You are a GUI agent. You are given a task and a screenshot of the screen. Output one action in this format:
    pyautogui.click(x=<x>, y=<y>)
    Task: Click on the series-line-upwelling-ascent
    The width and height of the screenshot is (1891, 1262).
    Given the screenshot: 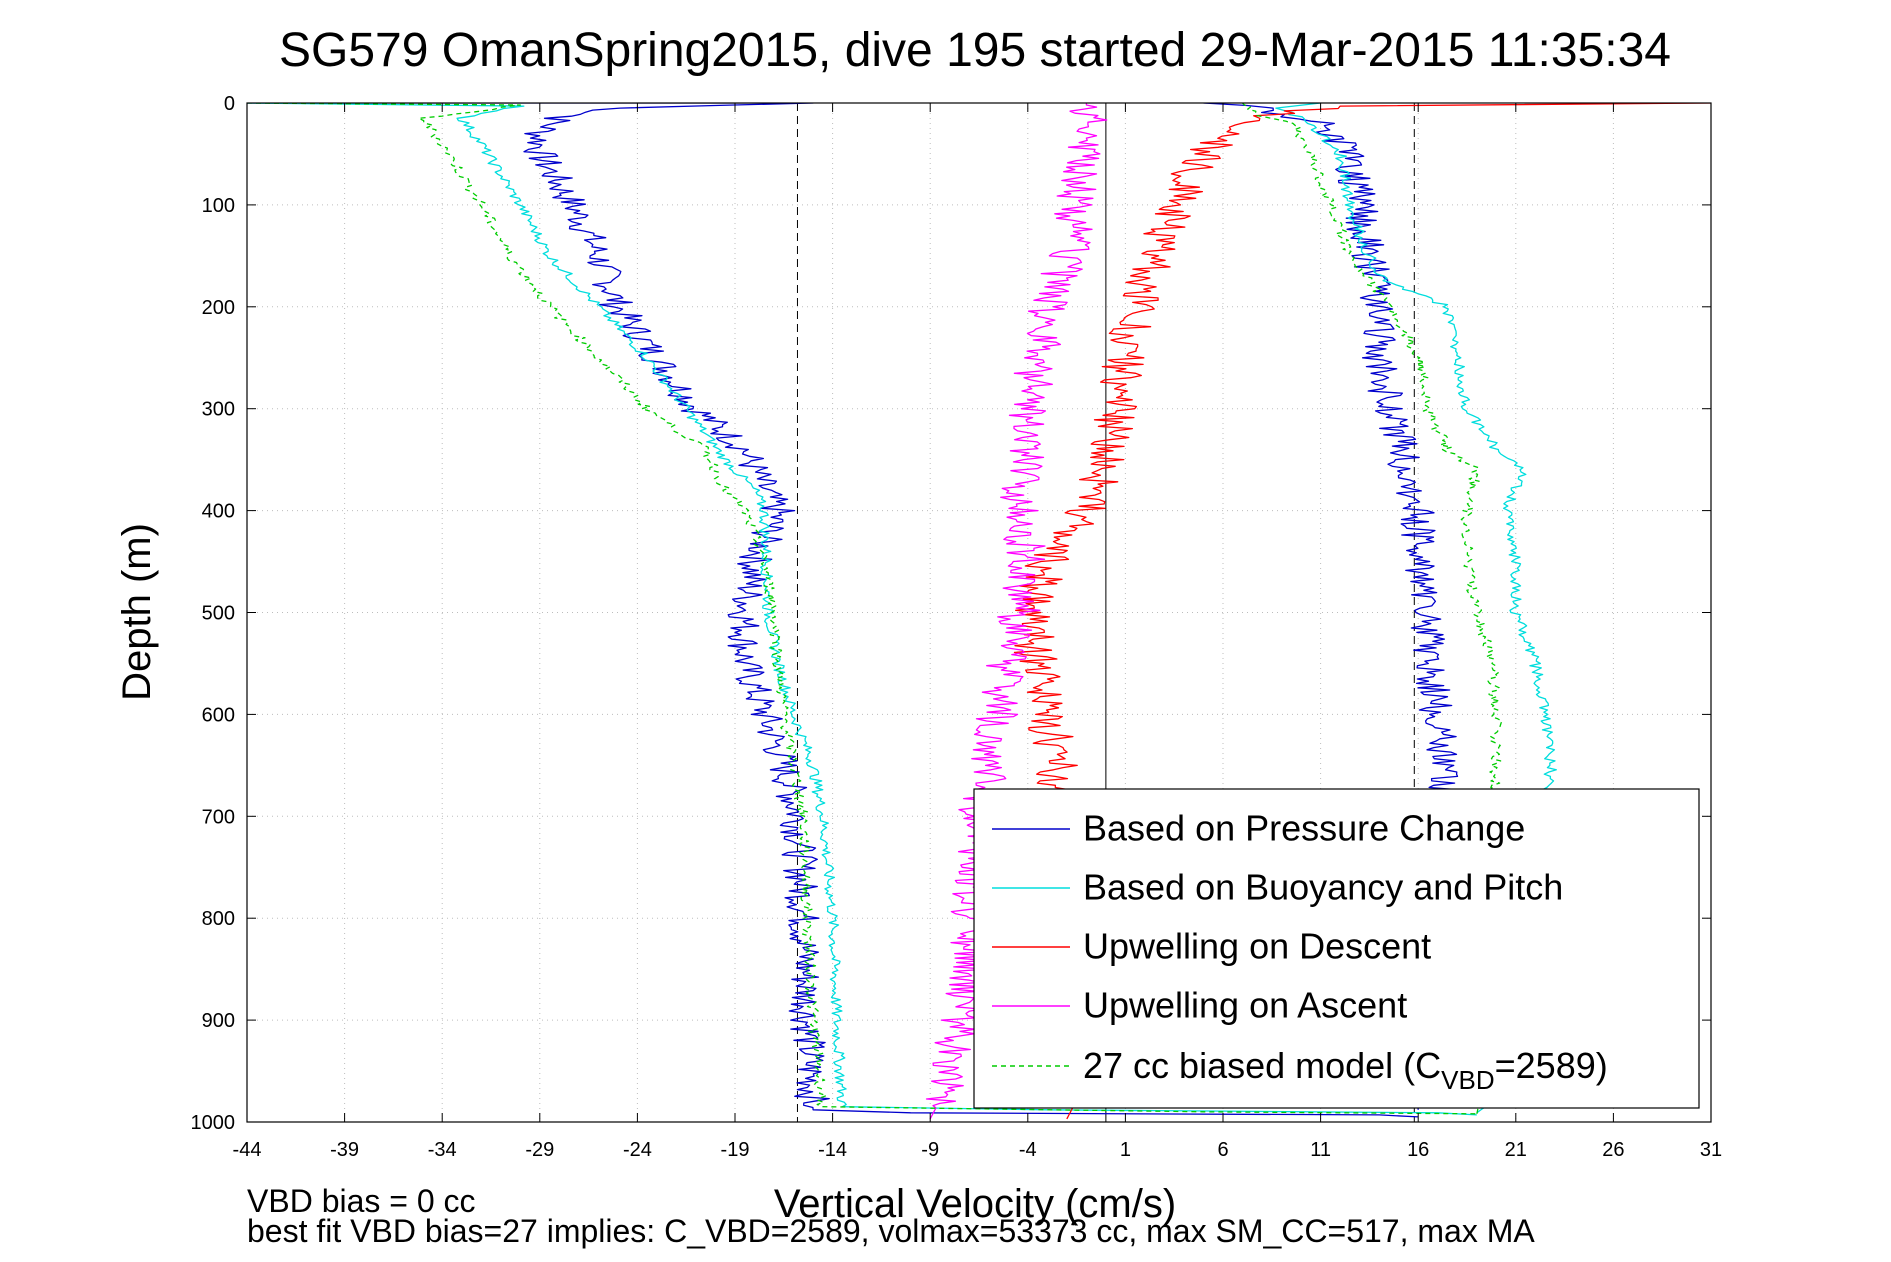 What is the action you would take?
    pyautogui.click(x=1016, y=611)
    